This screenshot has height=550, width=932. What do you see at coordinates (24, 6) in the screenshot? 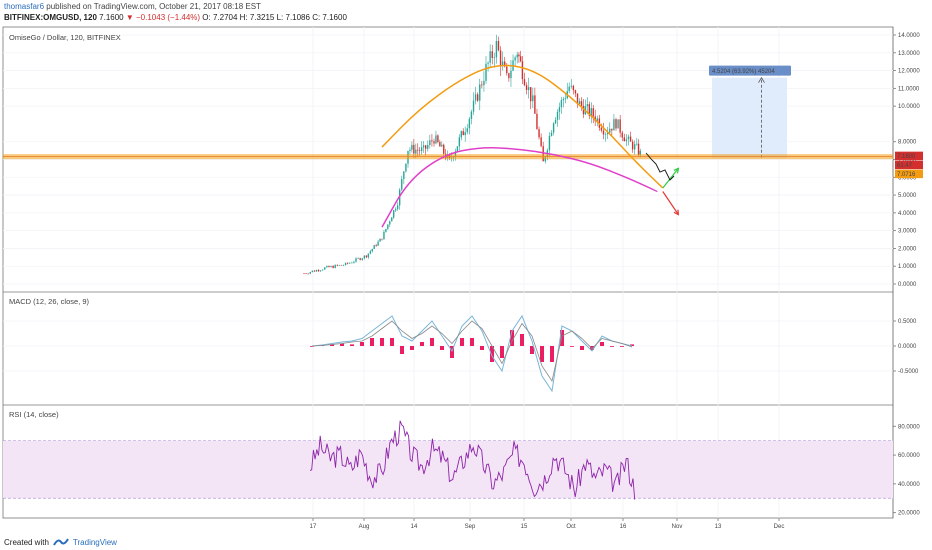
I see `author-link: thomasfar6` at bounding box center [24, 6].